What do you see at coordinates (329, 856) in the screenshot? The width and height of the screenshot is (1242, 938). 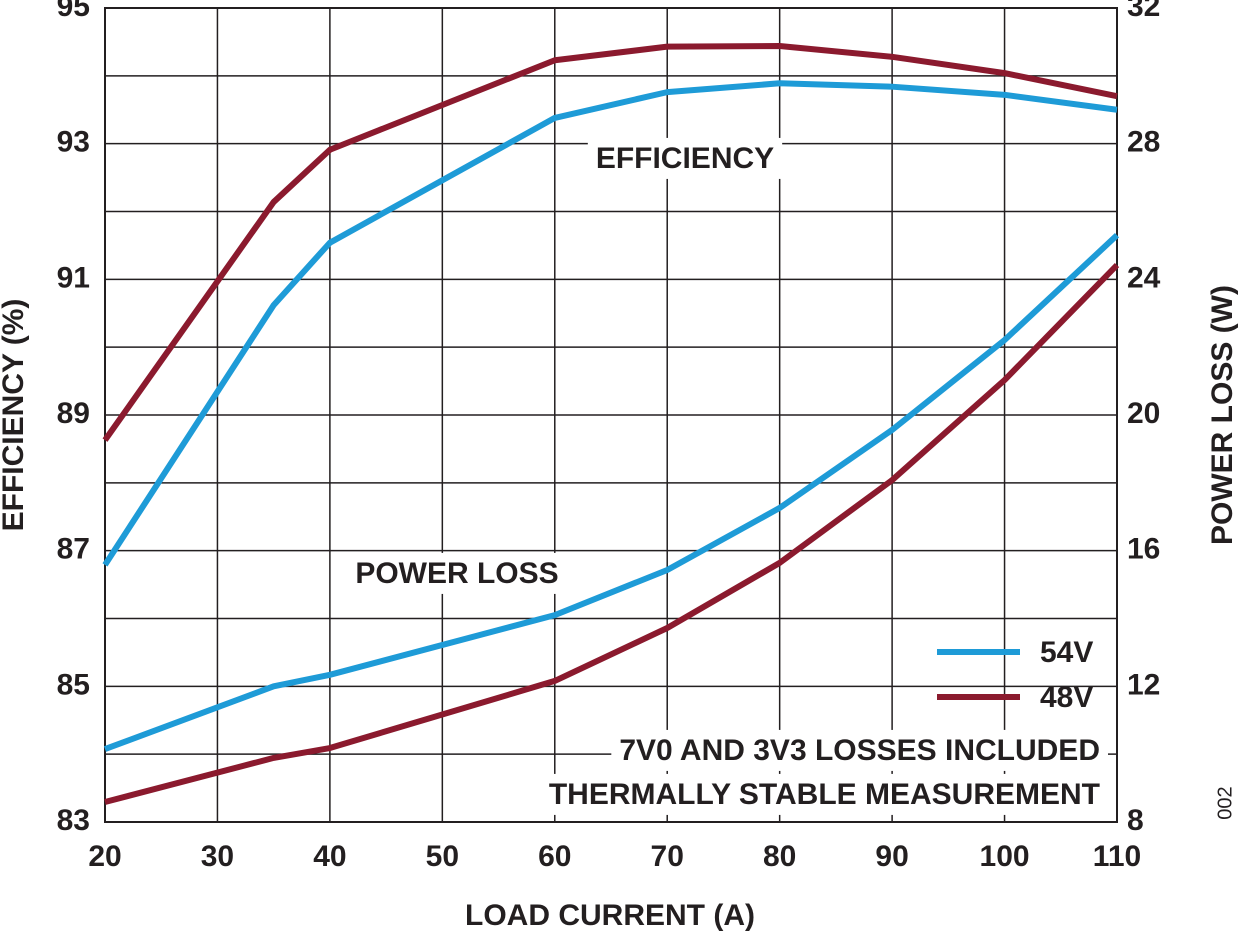 I see `x-tick-label: 40` at bounding box center [329, 856].